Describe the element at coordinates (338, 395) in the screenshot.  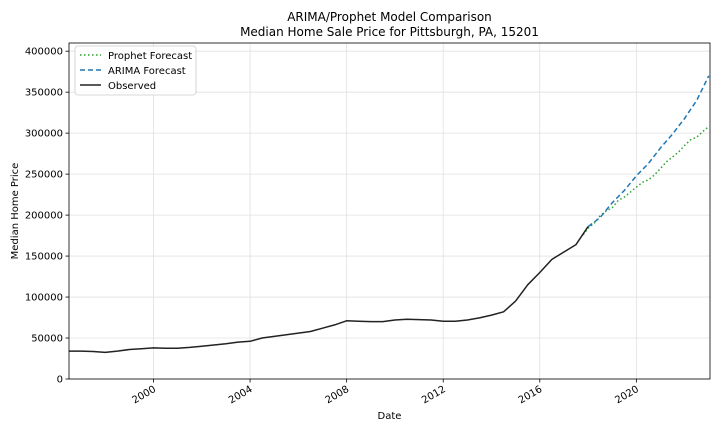
I see `x-tick-label: 2008` at that location.